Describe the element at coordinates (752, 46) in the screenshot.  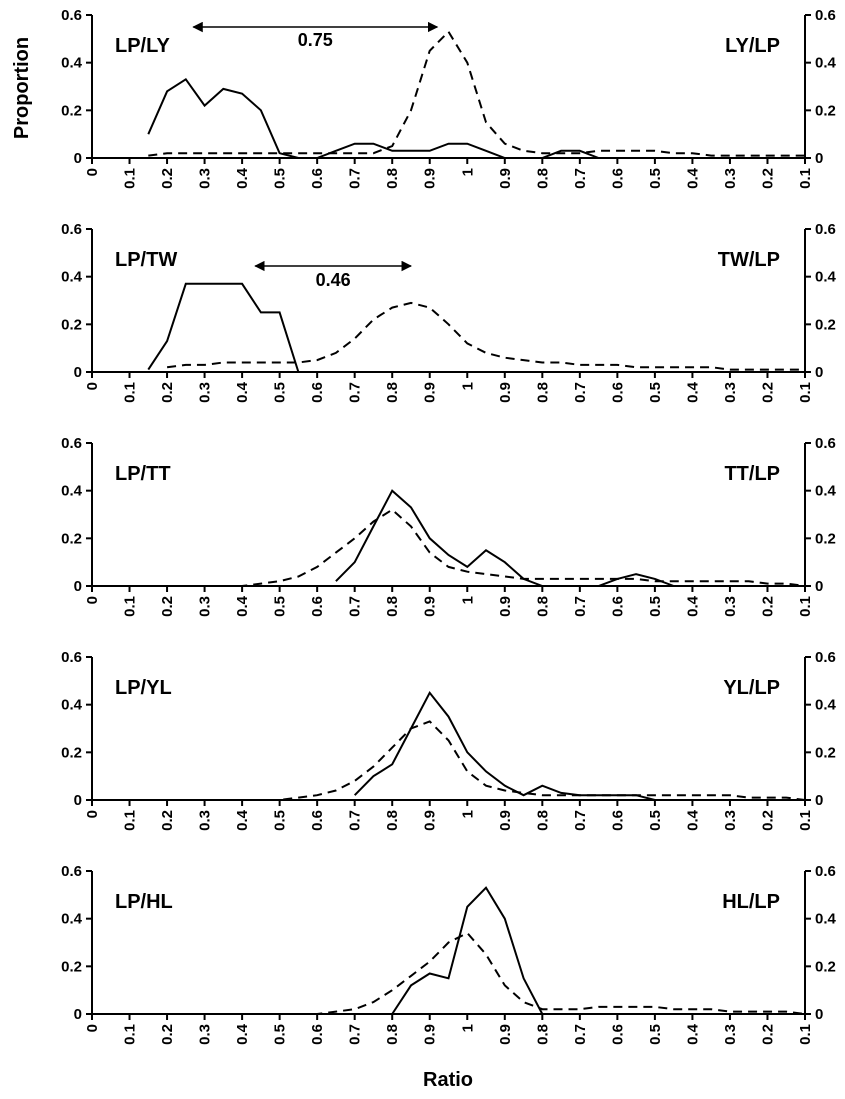
I see `panel-label-right: LY/LP` at that location.